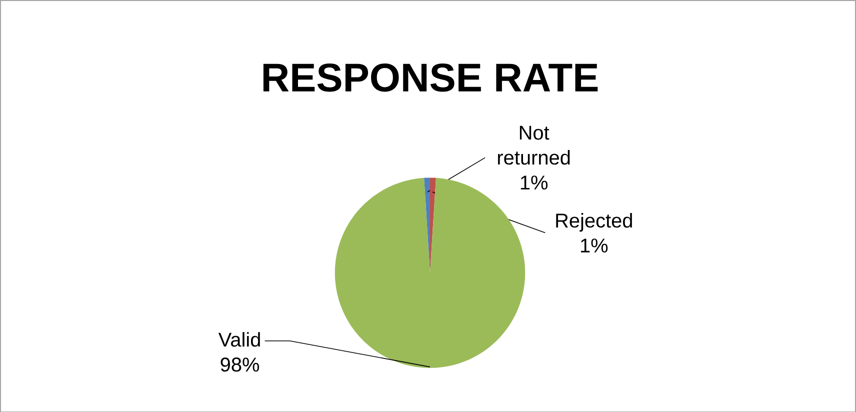 The width and height of the screenshot is (856, 412). I want to click on data-label: 98%, so click(240, 364).